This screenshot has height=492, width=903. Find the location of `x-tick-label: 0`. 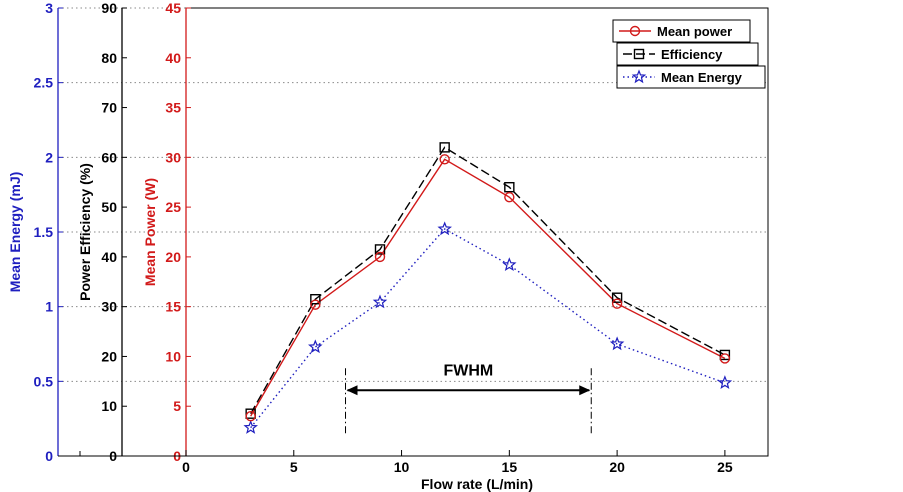

x-tick-label: 0 is located at coordinates (186, 467).